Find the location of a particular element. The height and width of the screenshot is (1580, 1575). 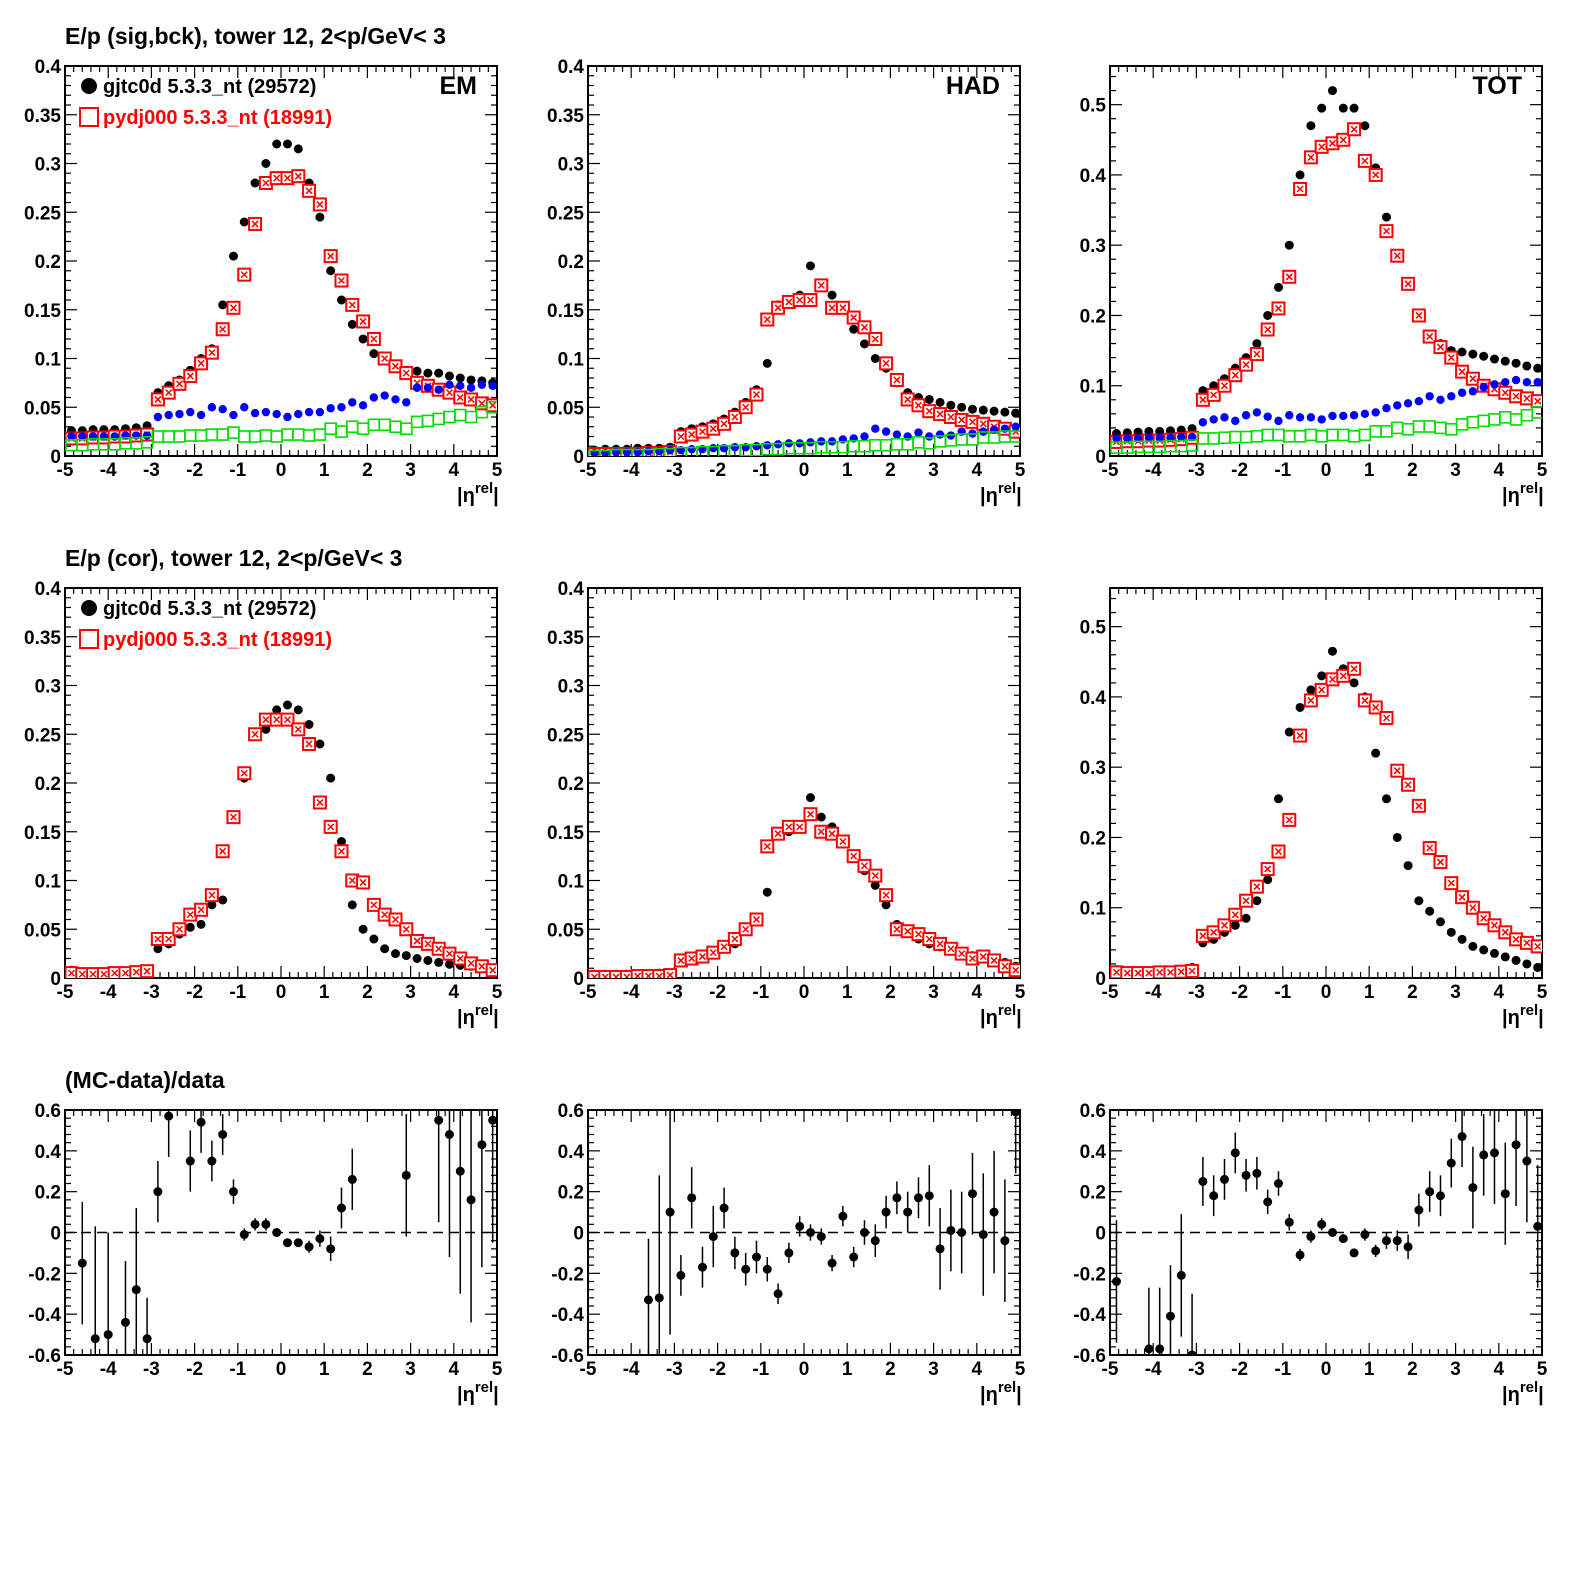

x-tick-label: 4 is located at coordinates (977, 1369).